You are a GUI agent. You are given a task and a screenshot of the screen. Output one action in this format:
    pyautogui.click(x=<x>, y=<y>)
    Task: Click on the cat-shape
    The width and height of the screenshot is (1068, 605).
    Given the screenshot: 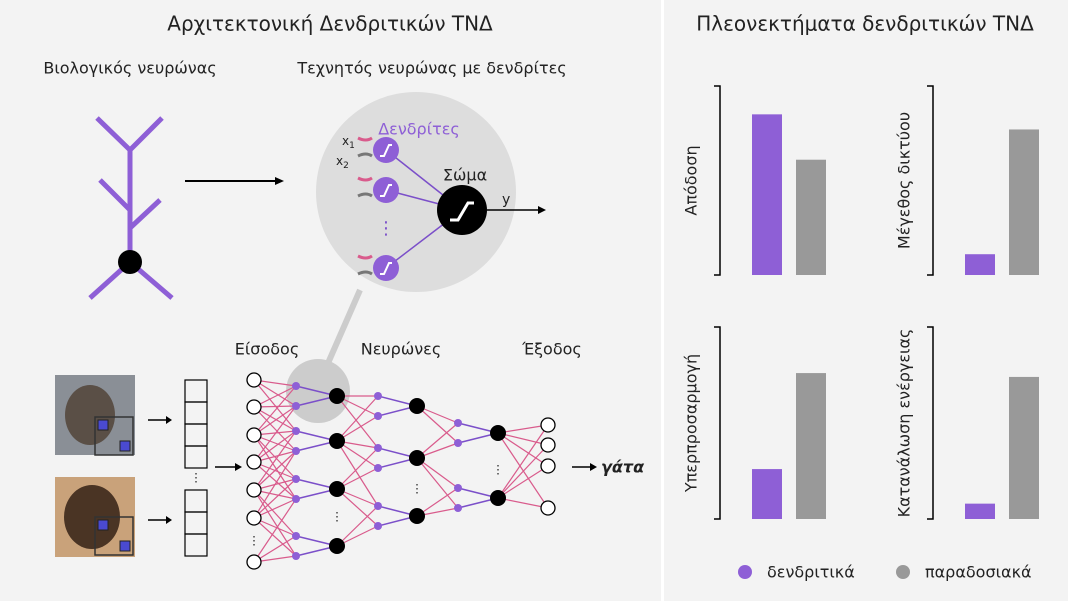 What is the action you would take?
    pyautogui.click(x=90, y=415)
    